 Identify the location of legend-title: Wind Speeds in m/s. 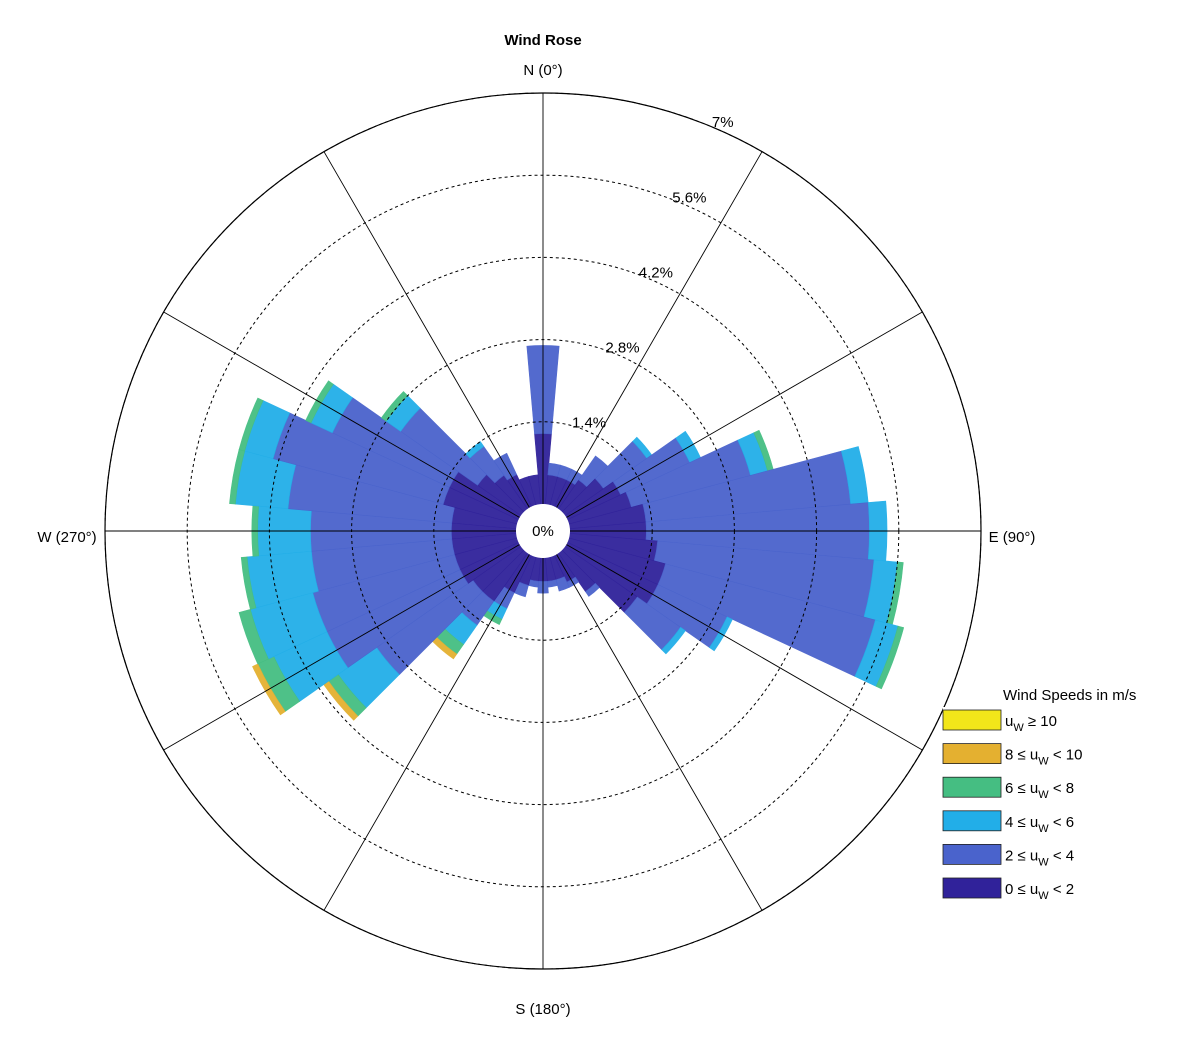
(1069, 695).